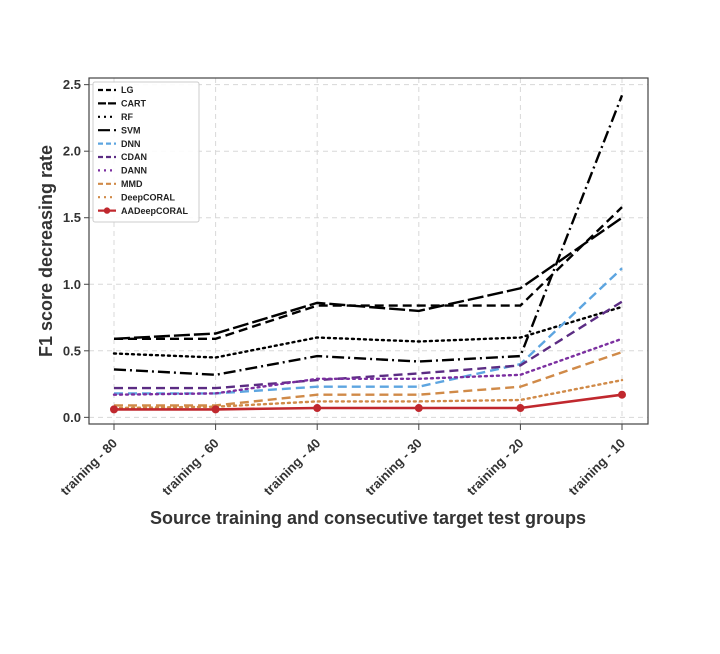 This screenshot has width=720, height=654. I want to click on legend-label: DANN, so click(134, 171).